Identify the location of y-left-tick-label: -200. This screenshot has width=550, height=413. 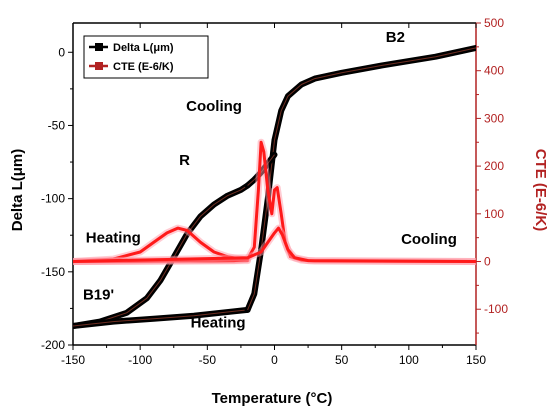
(53, 345).